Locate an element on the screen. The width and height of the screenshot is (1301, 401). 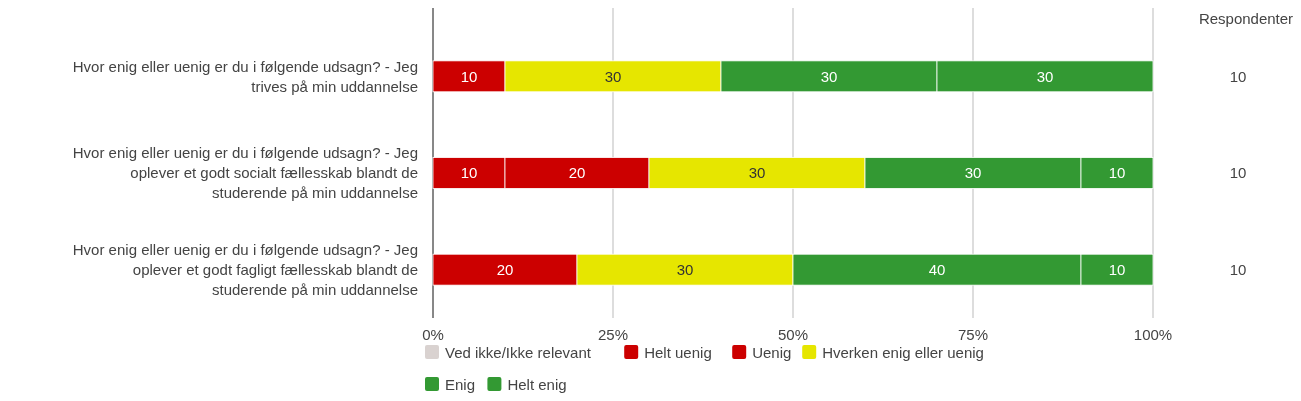
x-tick-label: 75% is located at coordinates (973, 334).